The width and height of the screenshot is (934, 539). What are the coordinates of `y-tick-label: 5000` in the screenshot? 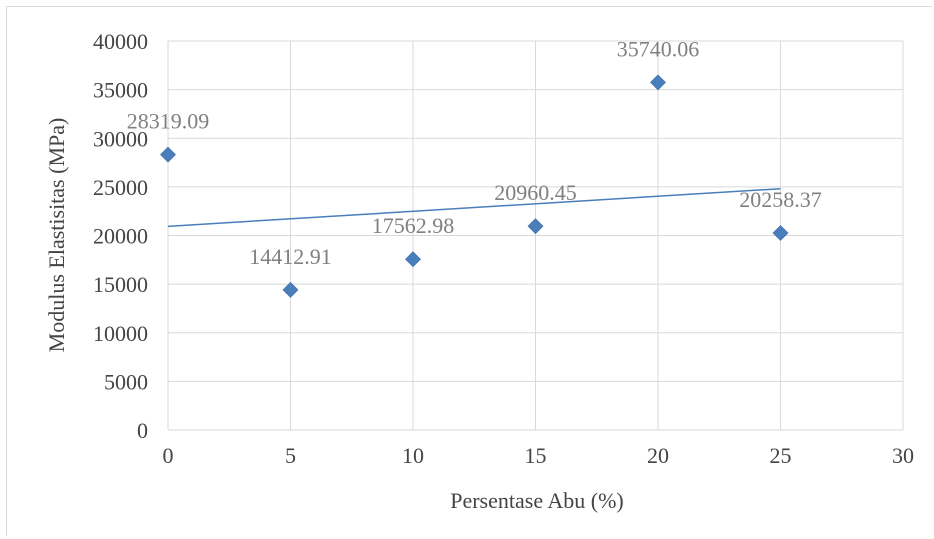 It's located at (126, 381).